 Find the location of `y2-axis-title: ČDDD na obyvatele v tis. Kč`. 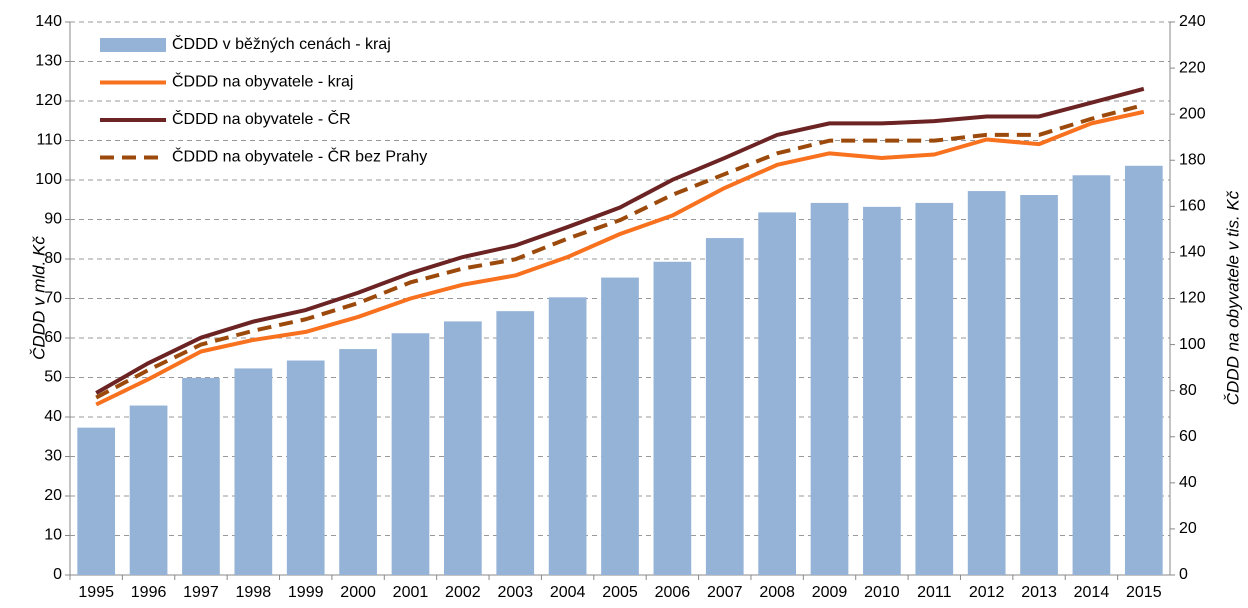

y2-axis-title: ČDDD na obyvatele v tis. Kč is located at coordinates (1232, 297).